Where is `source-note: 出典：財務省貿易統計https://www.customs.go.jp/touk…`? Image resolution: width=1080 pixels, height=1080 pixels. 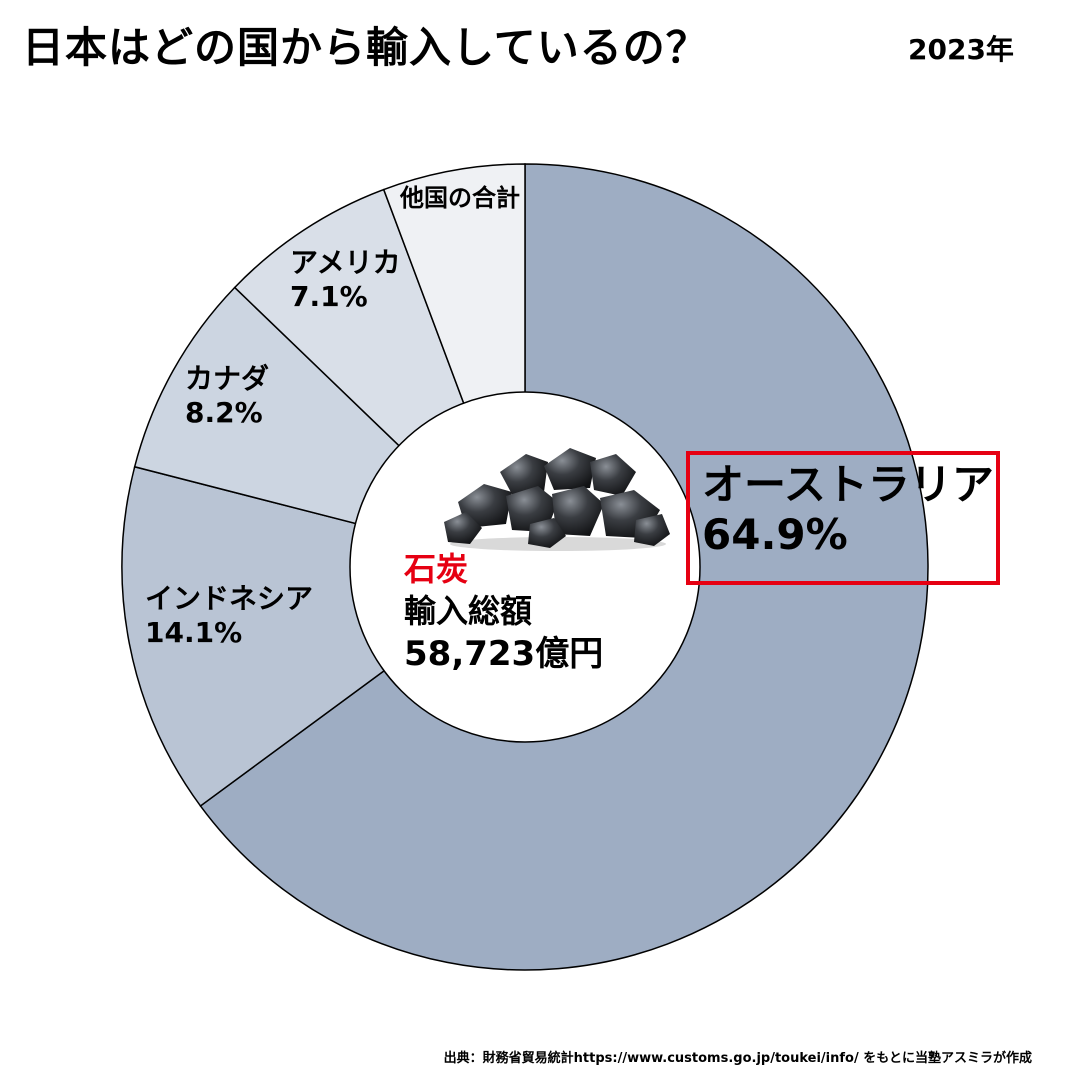
source-note: 出典：財務省貿易統計https://www.customs.go.jp/touk… is located at coordinates (737, 1058).